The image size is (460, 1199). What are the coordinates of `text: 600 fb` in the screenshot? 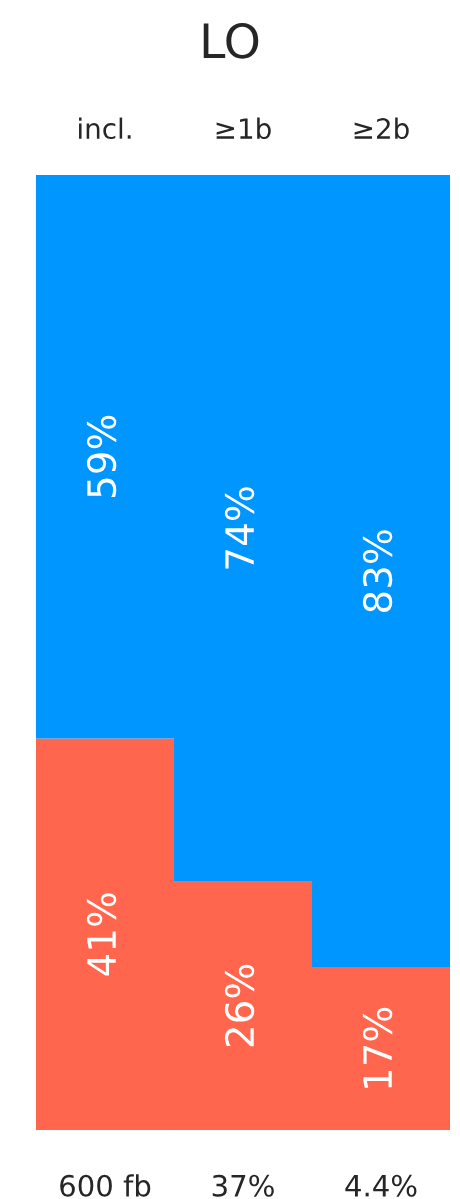 It's located at (105, 1185).